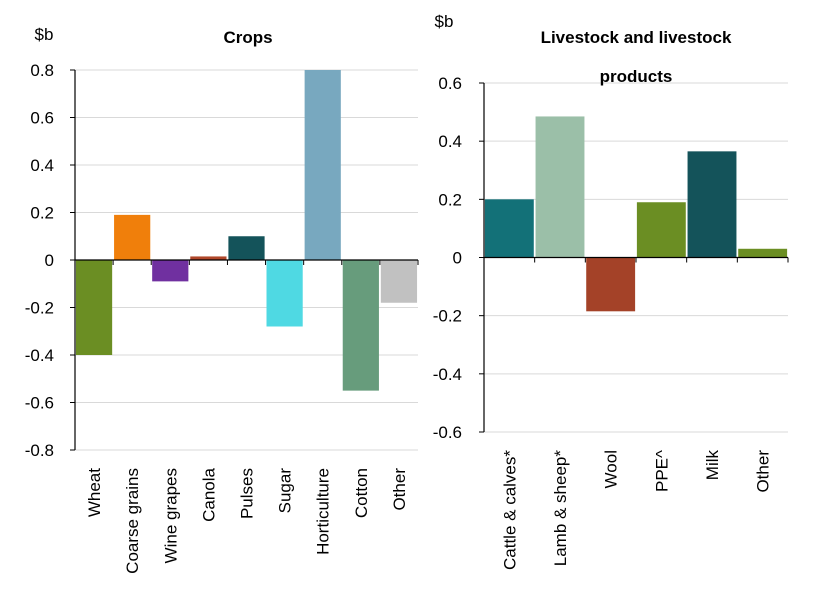  Describe the element at coordinates (247, 37) in the screenshot. I see `chart-title: Crops` at that location.